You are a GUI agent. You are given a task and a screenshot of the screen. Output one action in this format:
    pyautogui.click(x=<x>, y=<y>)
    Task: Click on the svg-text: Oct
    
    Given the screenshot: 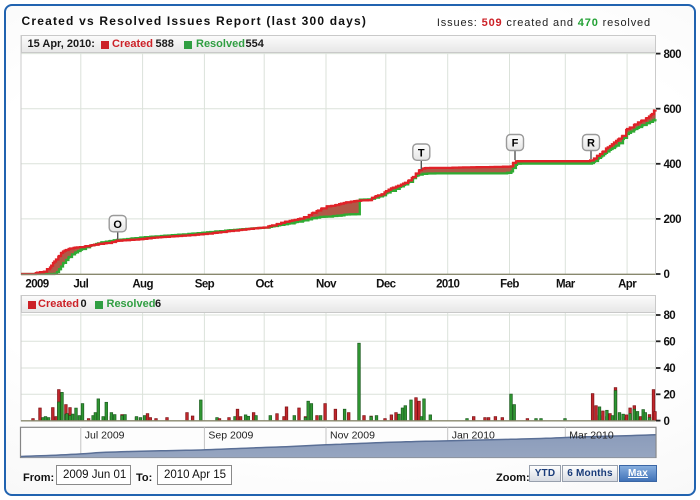 What is the action you would take?
    pyautogui.click(x=265, y=285)
    